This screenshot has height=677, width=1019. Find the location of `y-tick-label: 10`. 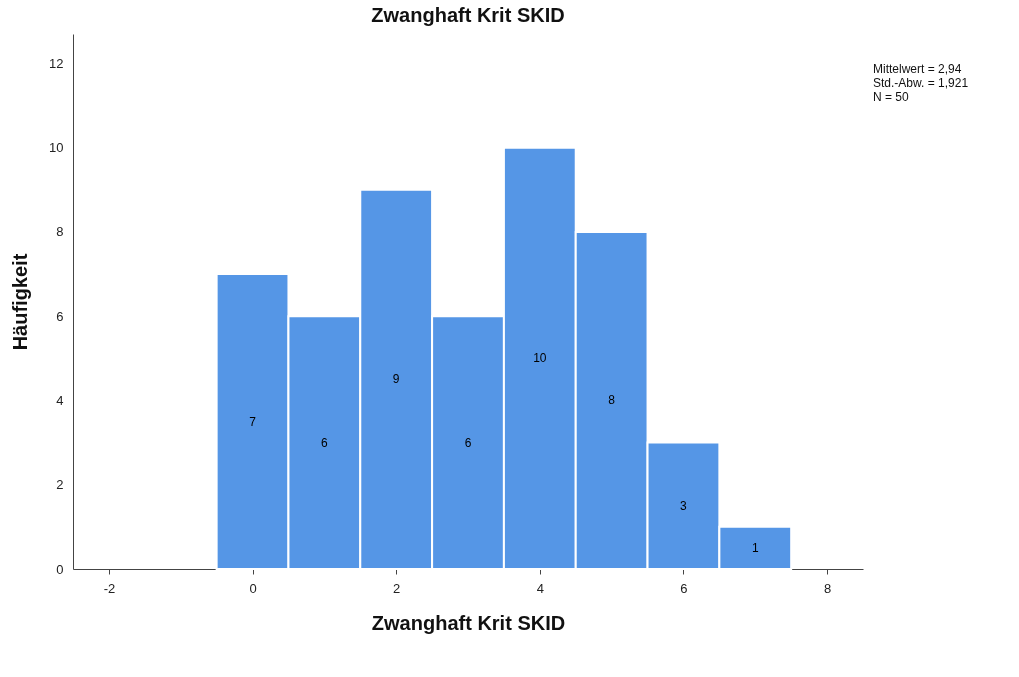

y-tick-label: 10 is located at coordinates (56, 148).